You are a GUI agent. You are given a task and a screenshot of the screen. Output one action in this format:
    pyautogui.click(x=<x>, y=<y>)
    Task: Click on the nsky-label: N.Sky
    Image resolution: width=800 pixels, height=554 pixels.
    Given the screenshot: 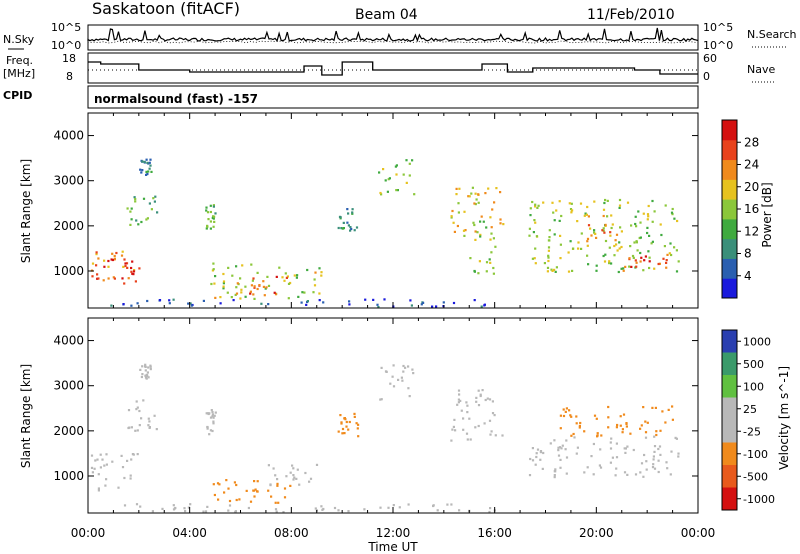 What is the action you would take?
    pyautogui.click(x=19, y=39)
    